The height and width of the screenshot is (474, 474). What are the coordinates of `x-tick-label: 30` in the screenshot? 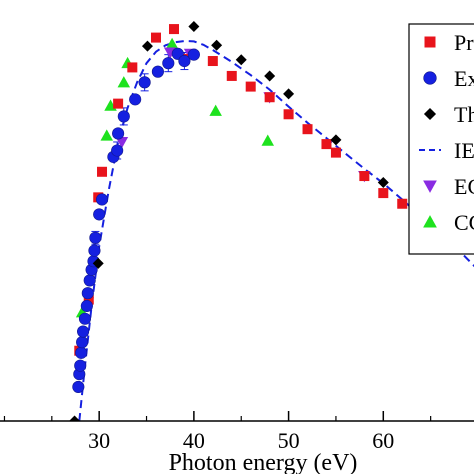 It's located at (99, 440).